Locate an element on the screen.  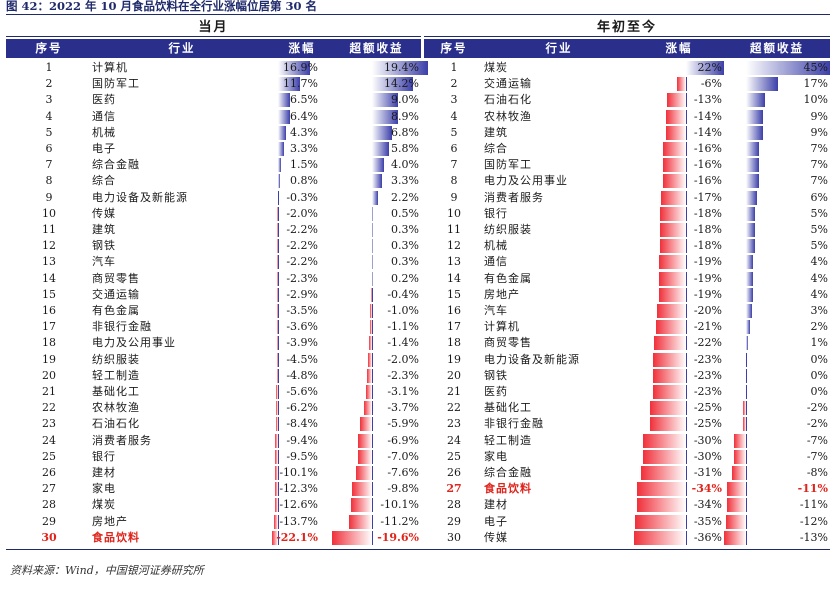
table-row-month: 19 纺织服装 -4.5% -2.0% is located at coordinates (417, 360).